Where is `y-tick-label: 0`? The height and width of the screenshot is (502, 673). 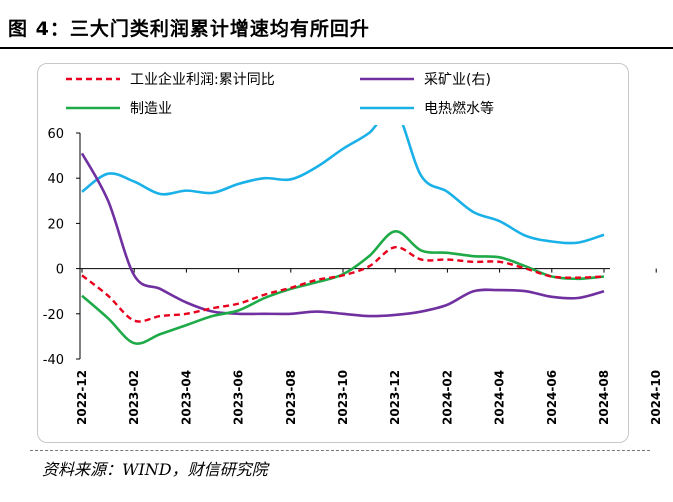 y-tick-label: 0 is located at coordinates (60, 270).